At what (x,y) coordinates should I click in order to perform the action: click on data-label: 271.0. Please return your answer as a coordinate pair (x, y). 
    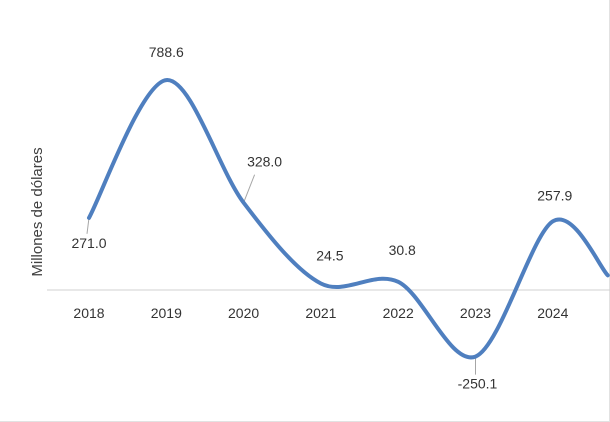
    Looking at the image, I should click on (88, 243).